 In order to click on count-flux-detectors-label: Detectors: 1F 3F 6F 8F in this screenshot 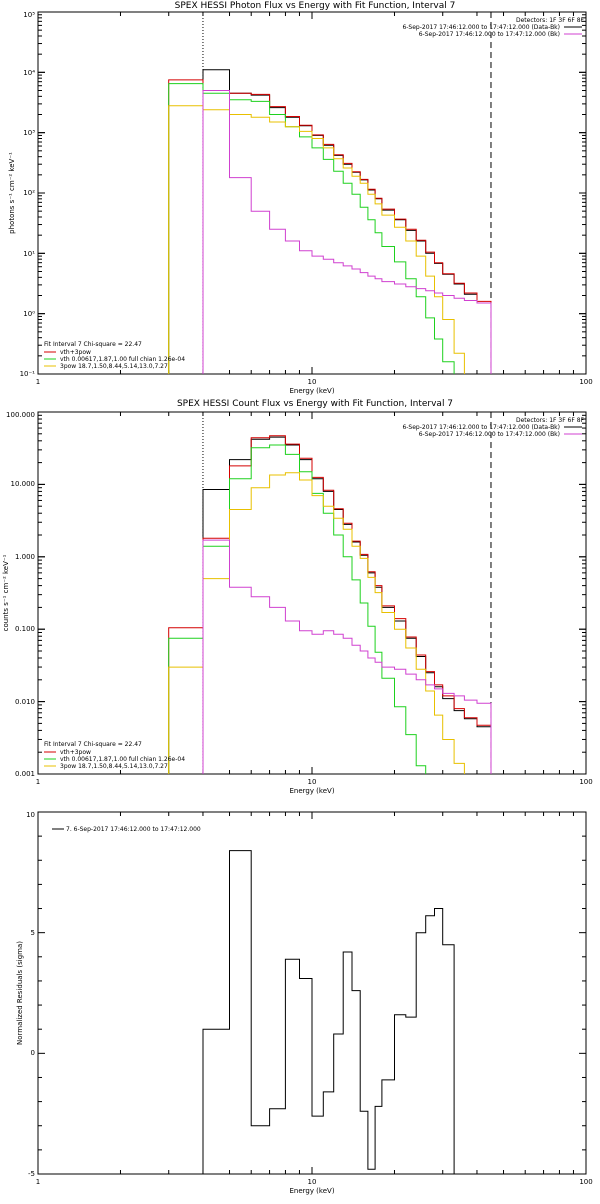, I will do `click(550, 420)`.